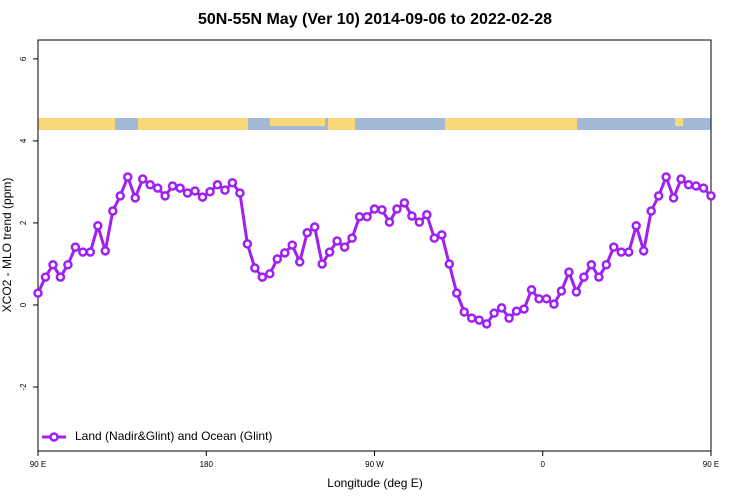 The image size is (750, 500). What do you see at coordinates (23, 222) in the screenshot?
I see `y-tick-label: 2` at bounding box center [23, 222].